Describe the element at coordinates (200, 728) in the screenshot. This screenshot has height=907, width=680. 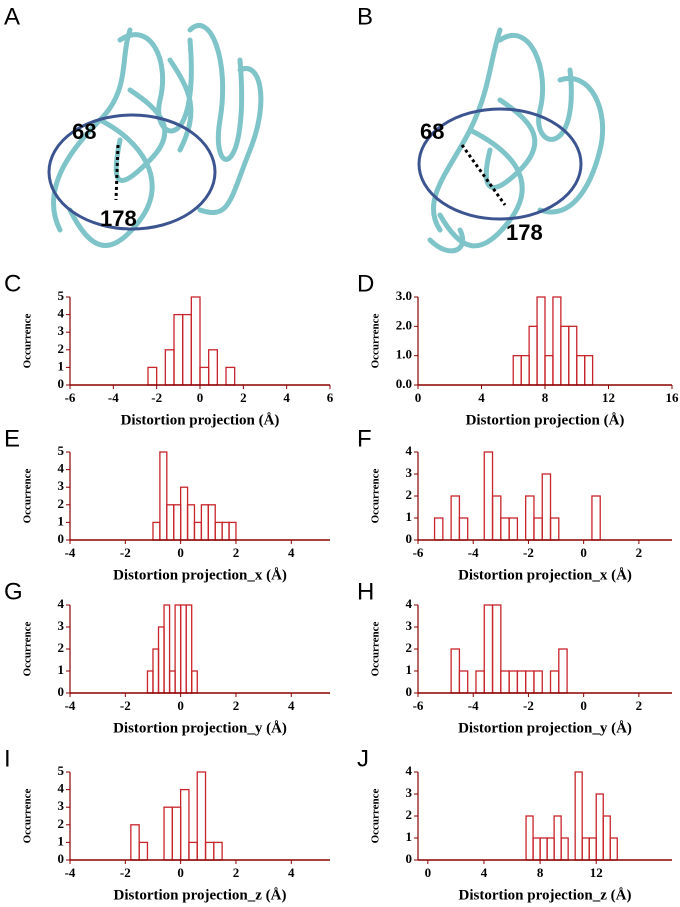
I see `x-axis-label: Distortion projection_y (Å)` at that location.